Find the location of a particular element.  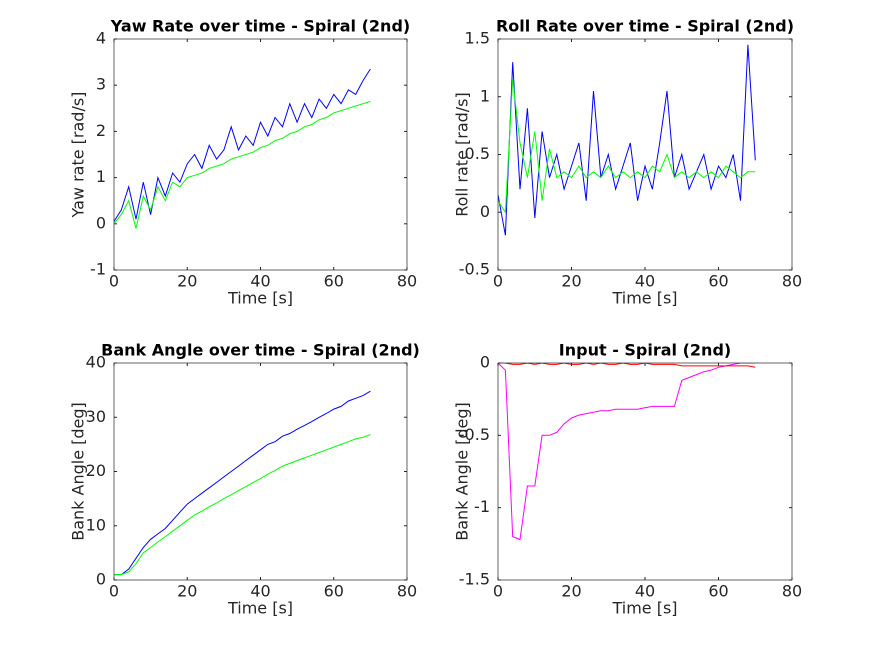

y-axis-label: Yaw rate [rad/s] is located at coordinates (78, 155).